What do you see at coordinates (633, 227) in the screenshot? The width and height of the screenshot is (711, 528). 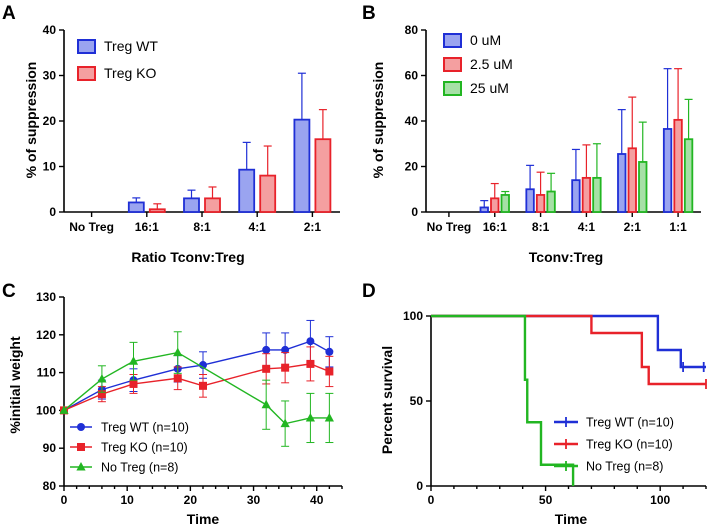 I see `chart-b-xtick-label: 2:1` at bounding box center [633, 227].